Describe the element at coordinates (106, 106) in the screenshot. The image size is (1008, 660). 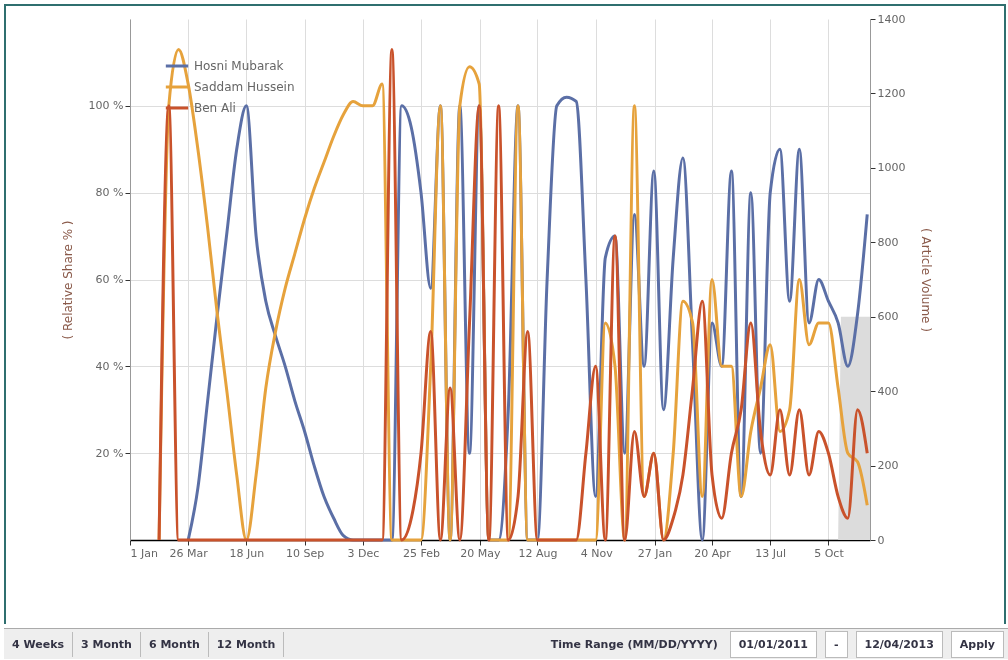
I see `y-tick-label: 100 %` at that location.